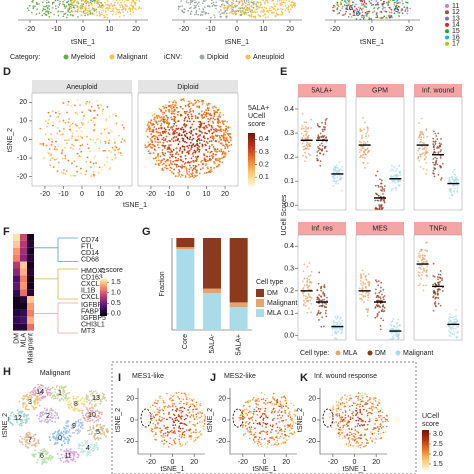  I want to click on x-axis-label: tSNE_1, so click(237, 42).